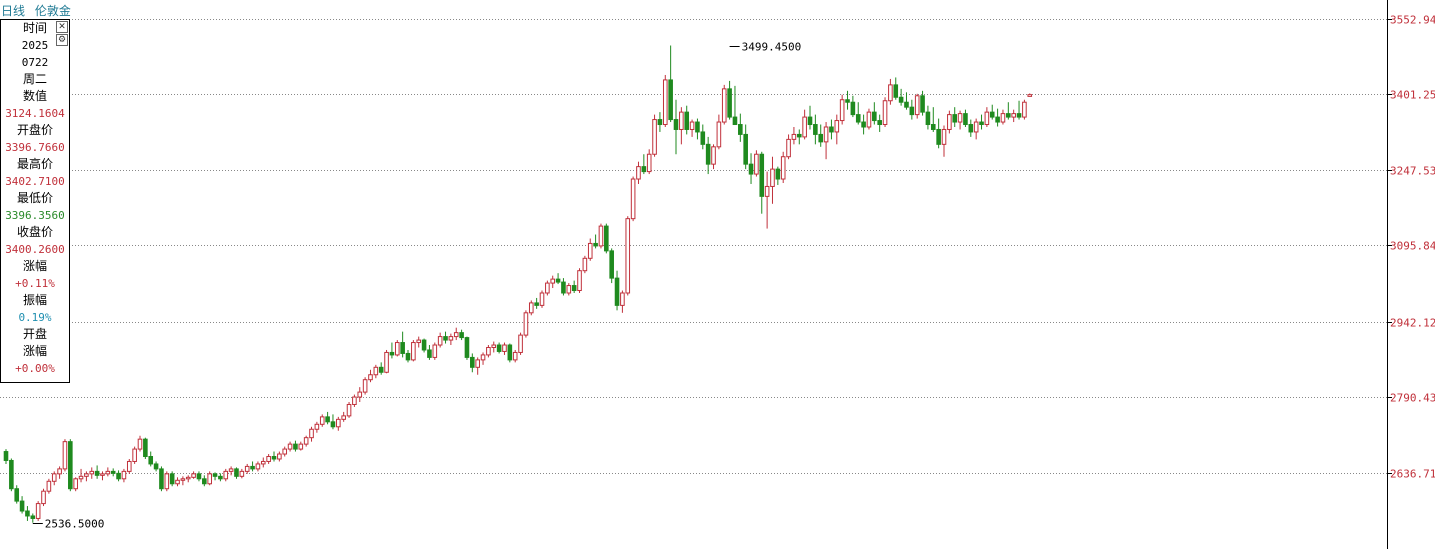  What do you see at coordinates (52, 11) in the screenshot?
I see `instrument-name: 伦敦金` at bounding box center [52, 11].